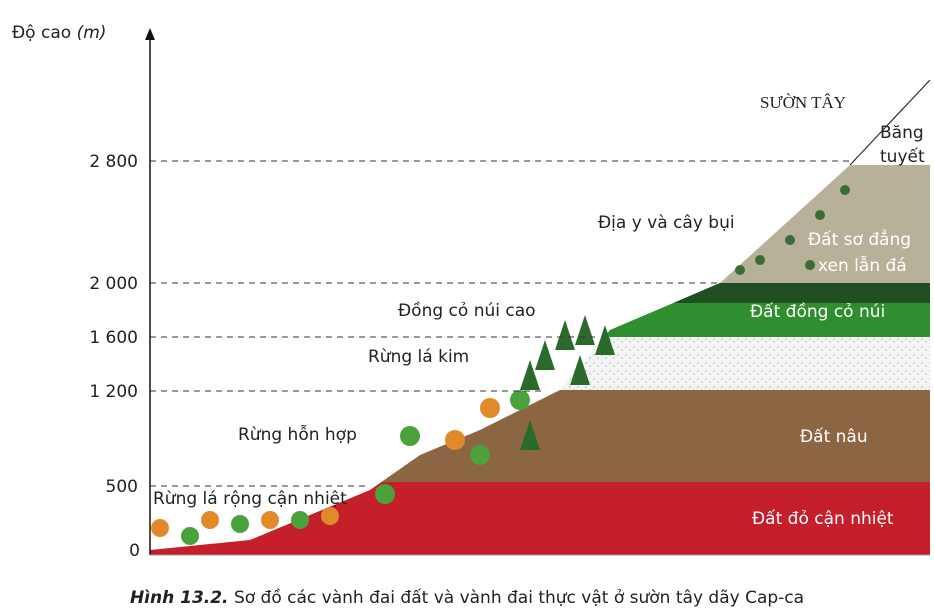  I want to click on side-label: SƯỜN TÂY, so click(803, 102).